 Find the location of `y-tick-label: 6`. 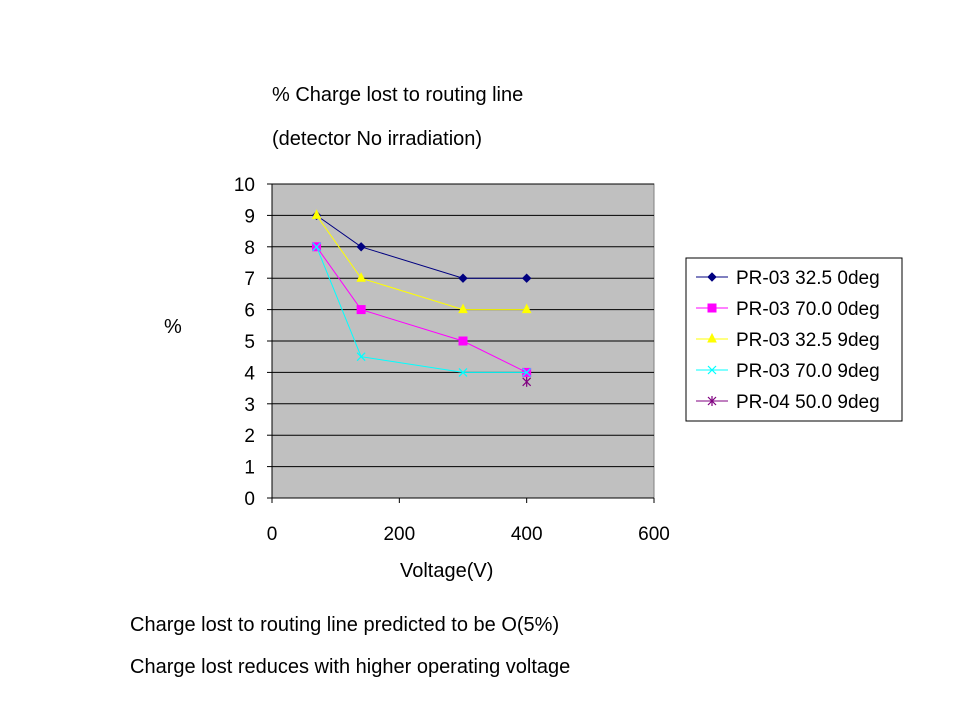

y-tick-label: 6 is located at coordinates (249, 311).